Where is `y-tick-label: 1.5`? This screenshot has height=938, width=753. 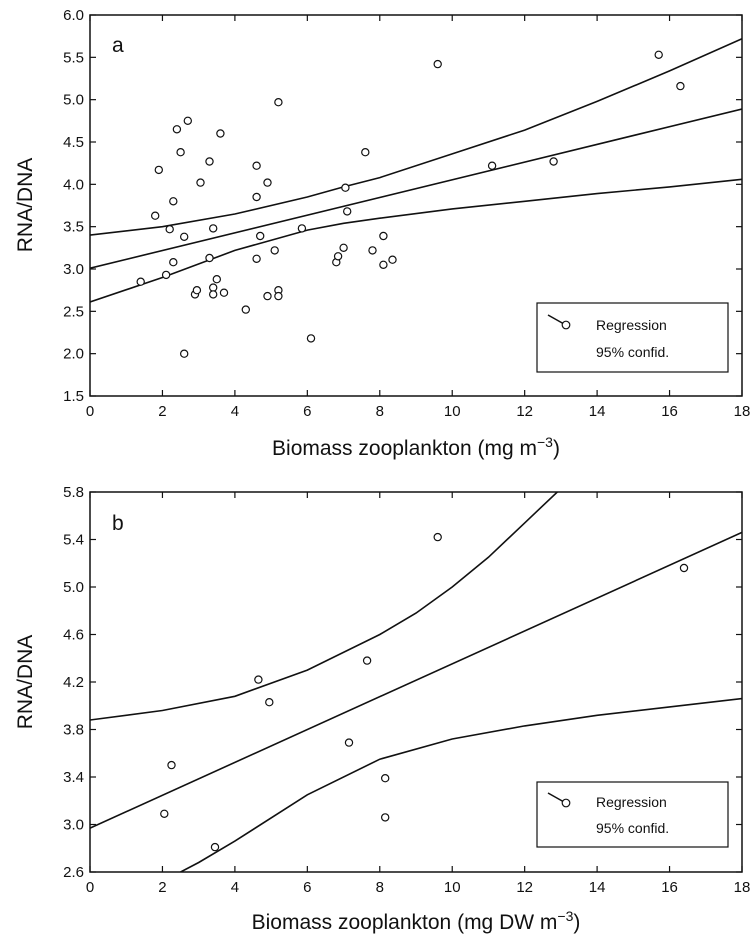
y-tick-label: 1.5 is located at coordinates (73, 396).